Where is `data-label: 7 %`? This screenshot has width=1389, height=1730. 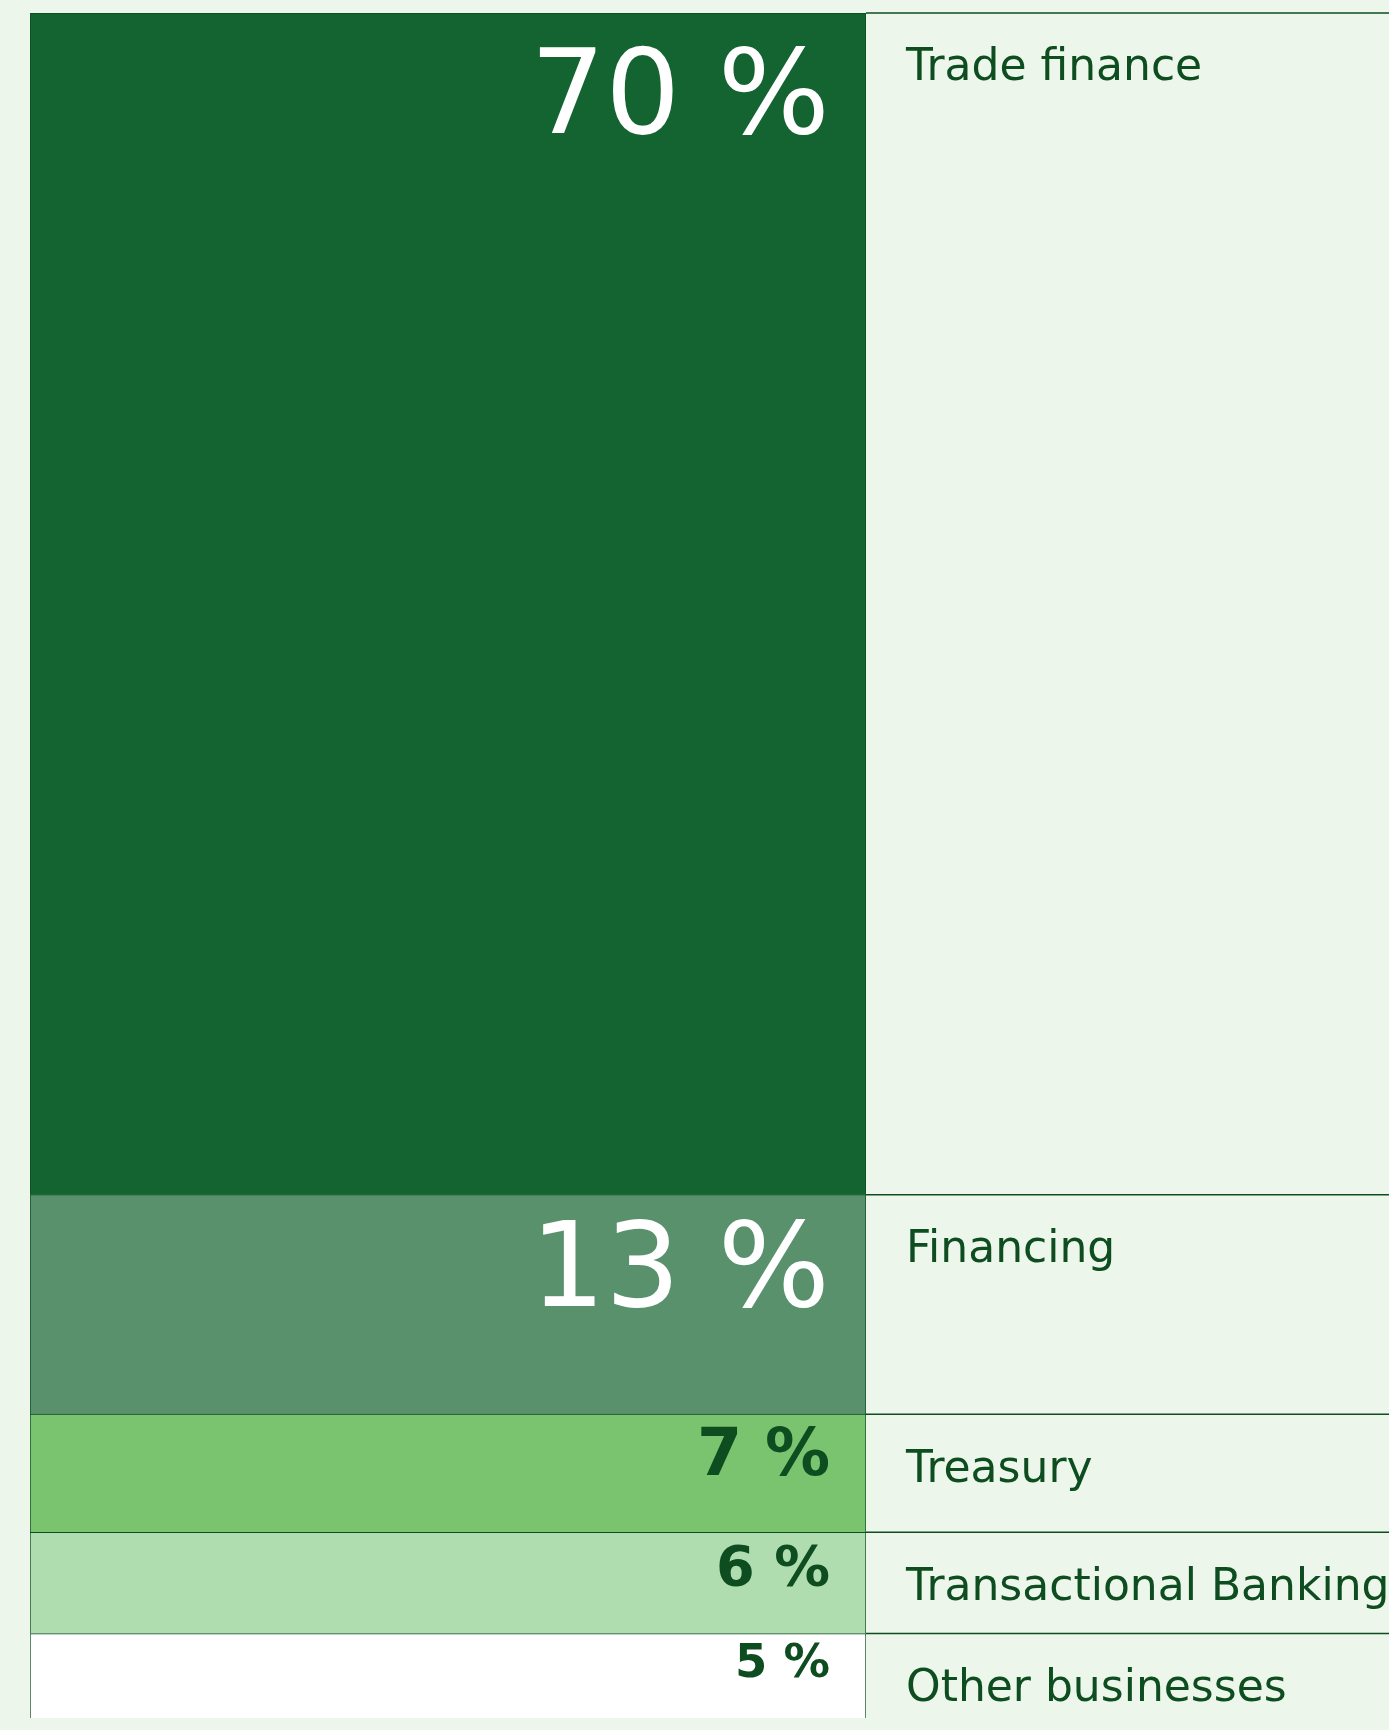 data-label: 7 % is located at coordinates (763, 1453).